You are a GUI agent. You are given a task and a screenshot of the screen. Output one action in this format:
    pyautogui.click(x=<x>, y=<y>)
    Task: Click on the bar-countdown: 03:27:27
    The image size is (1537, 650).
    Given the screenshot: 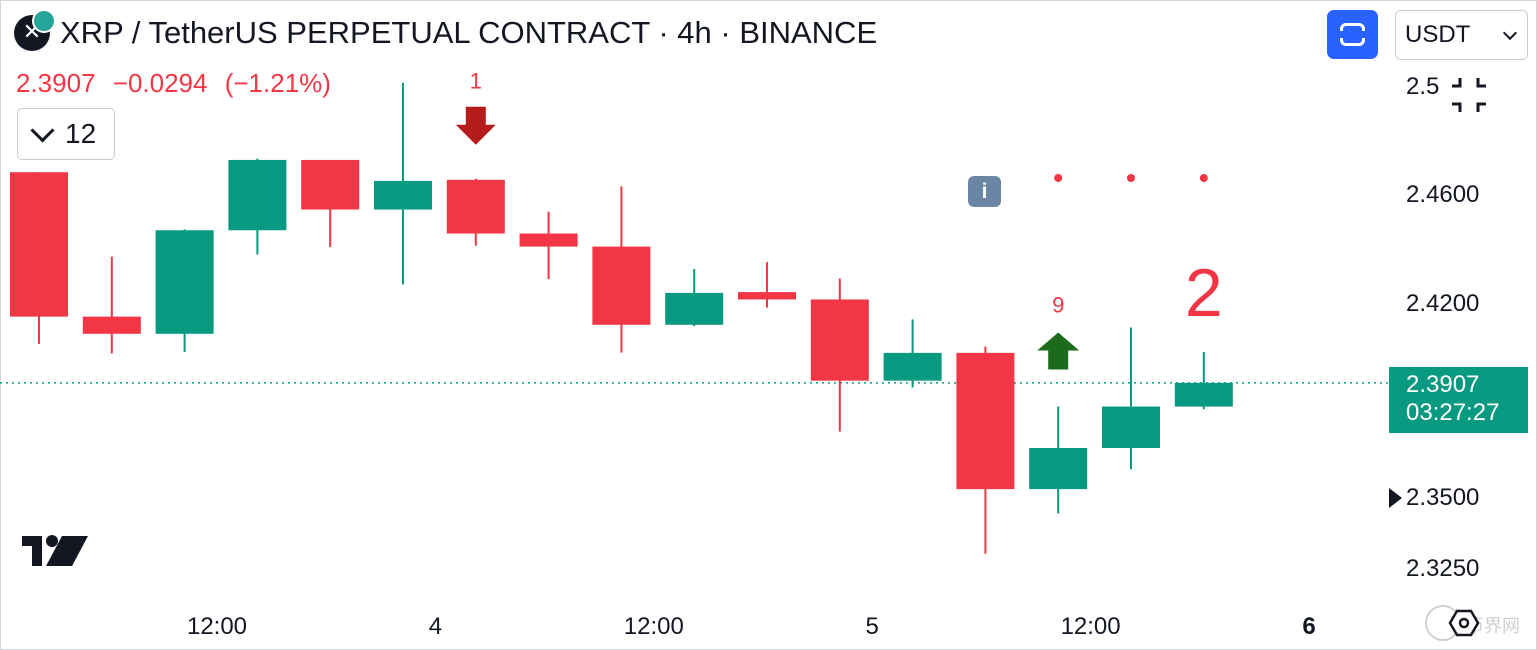 What is the action you would take?
    pyautogui.click(x=1453, y=412)
    